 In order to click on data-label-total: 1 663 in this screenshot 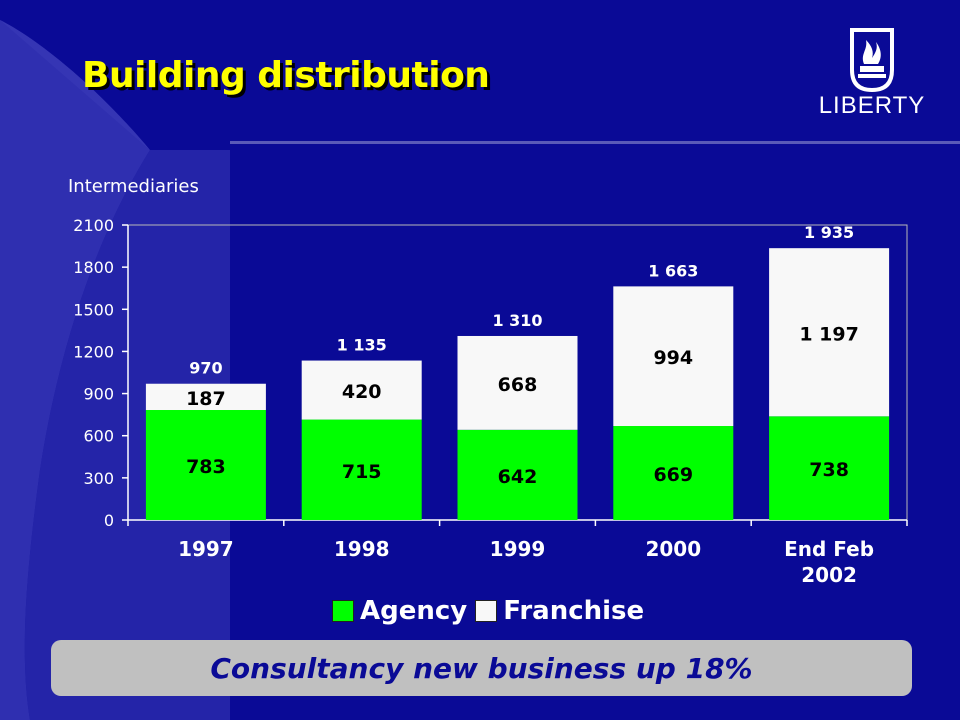, I will do `click(673, 270)`.